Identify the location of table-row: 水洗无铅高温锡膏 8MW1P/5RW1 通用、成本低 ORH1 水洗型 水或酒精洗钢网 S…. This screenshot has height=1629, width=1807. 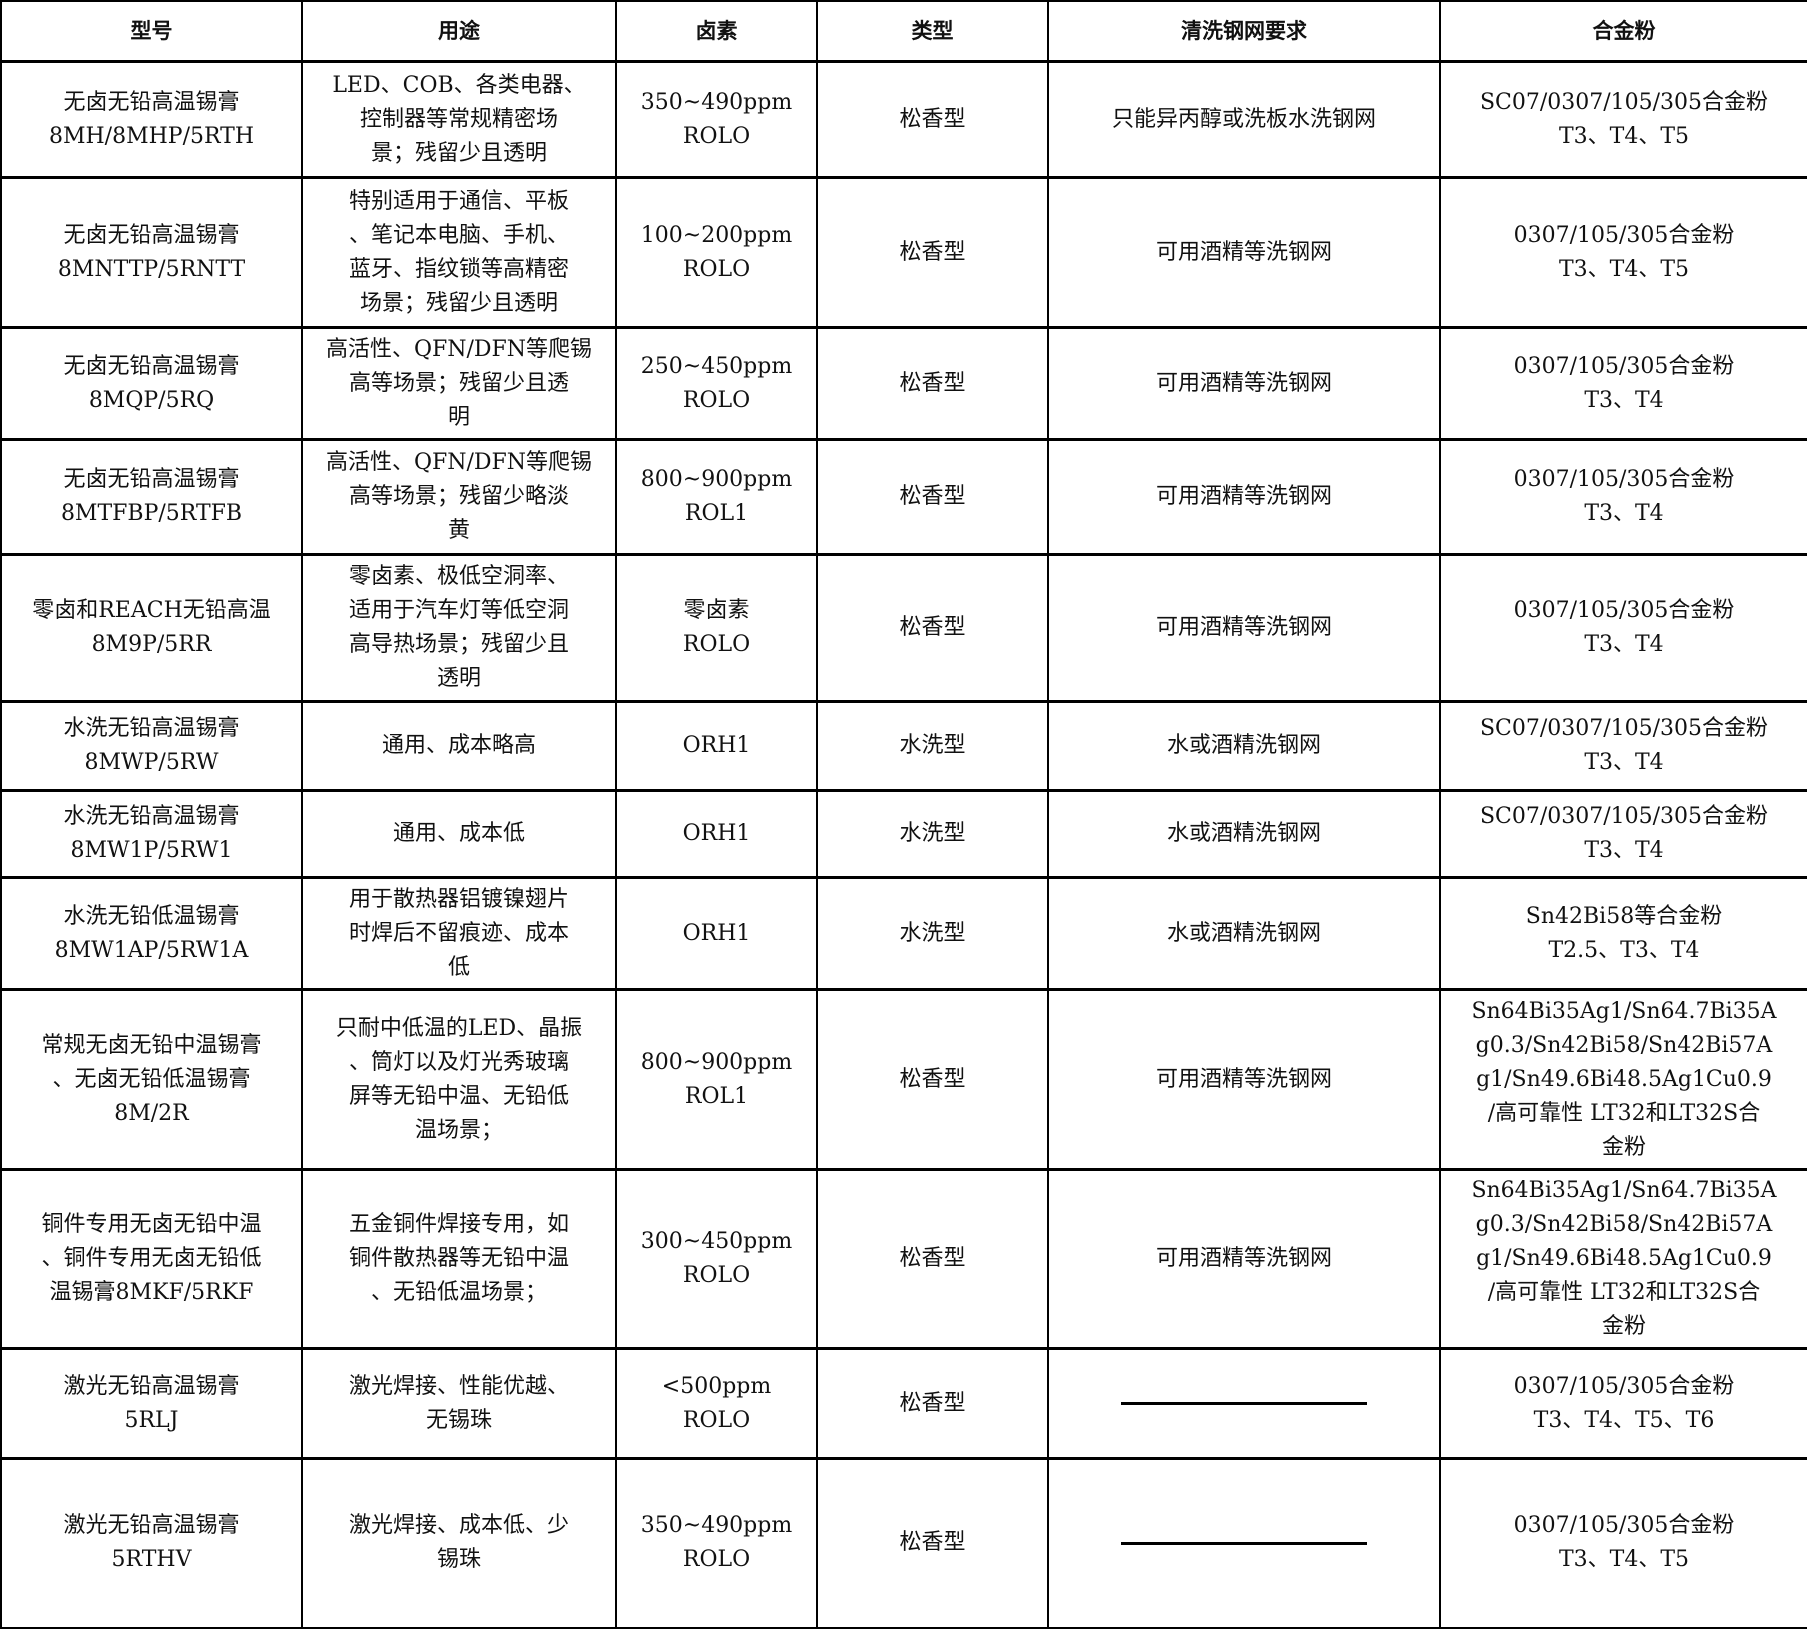
(903, 834).